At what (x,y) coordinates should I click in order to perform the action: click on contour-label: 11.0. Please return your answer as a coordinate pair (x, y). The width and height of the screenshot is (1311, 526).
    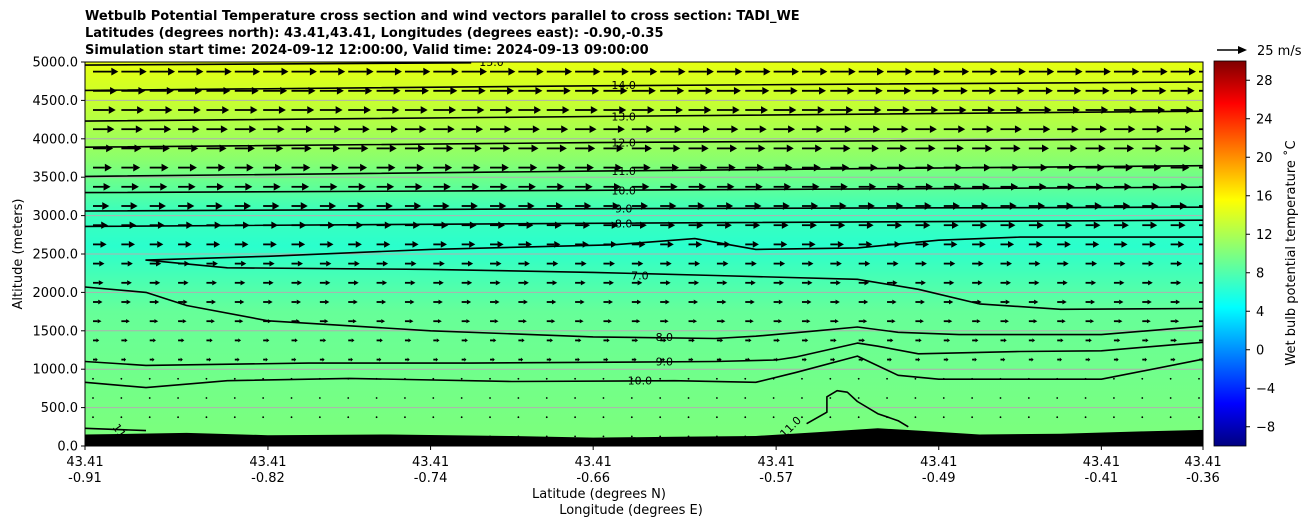
    Looking at the image, I should click on (623, 171).